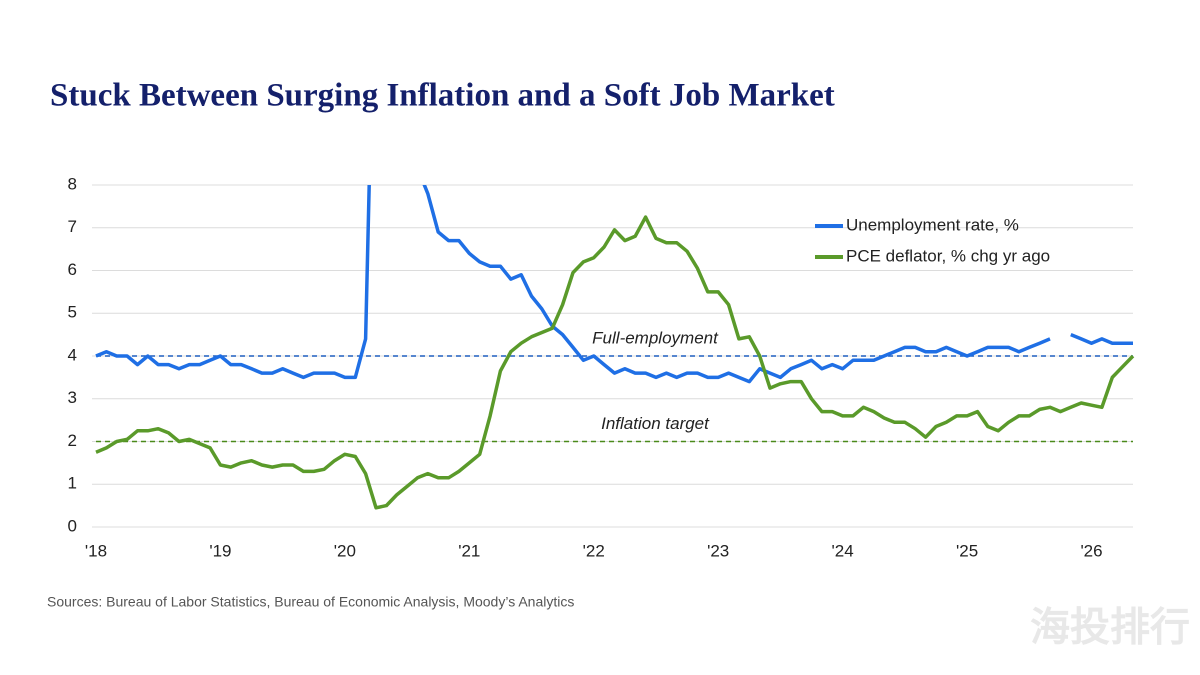 The width and height of the screenshot is (1200, 675). Describe the element at coordinates (469, 550) in the screenshot. I see `x-tick-label: '21` at that location.